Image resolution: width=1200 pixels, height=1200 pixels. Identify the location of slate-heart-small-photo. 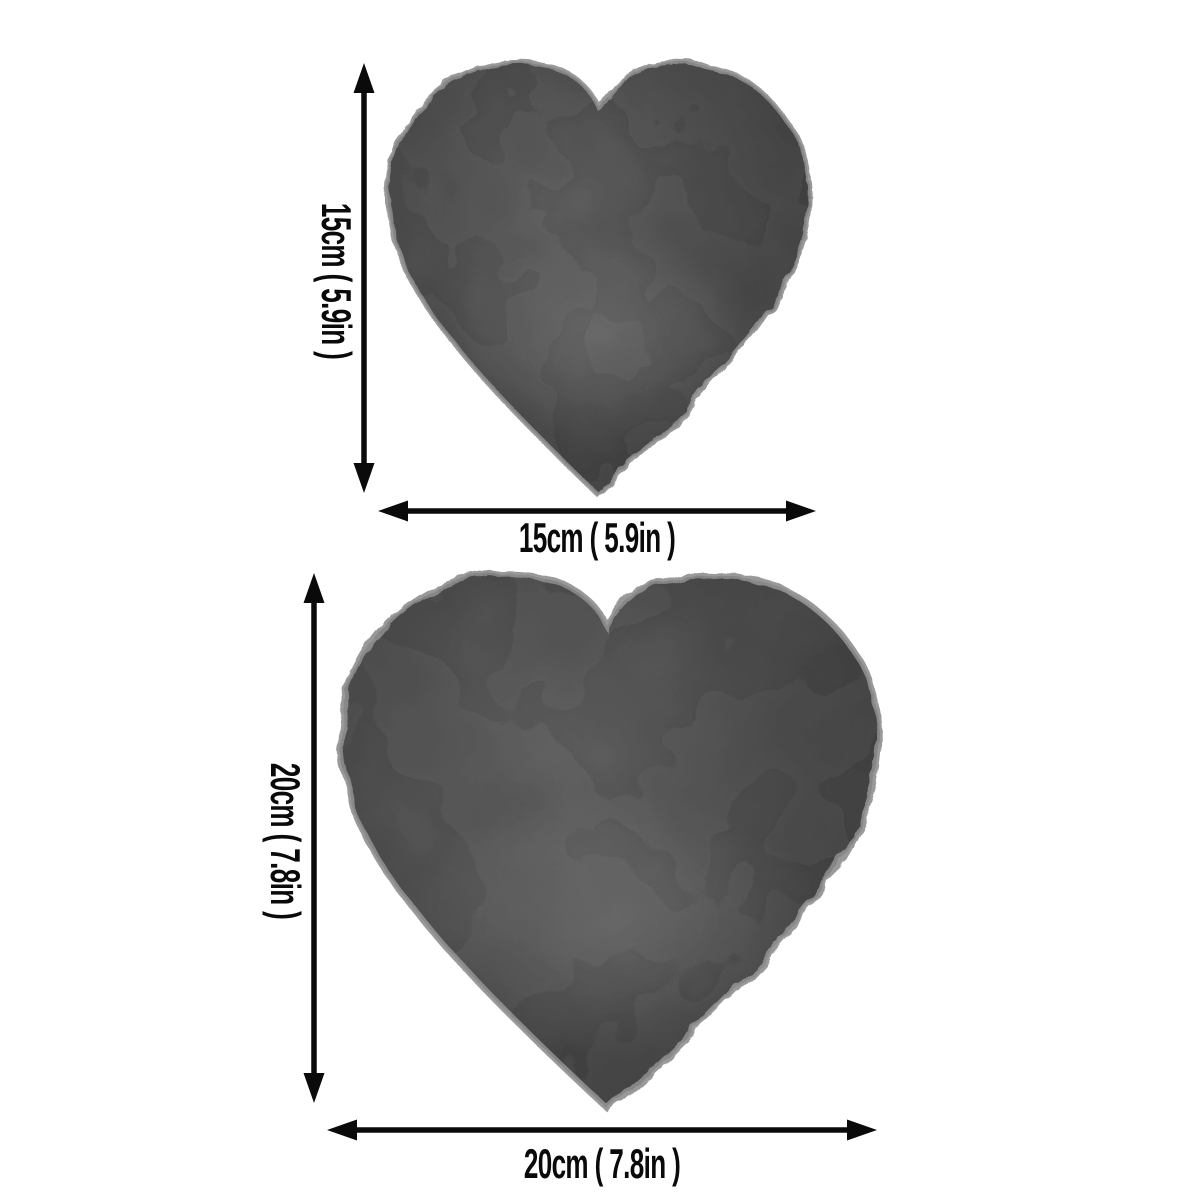
(599, 279).